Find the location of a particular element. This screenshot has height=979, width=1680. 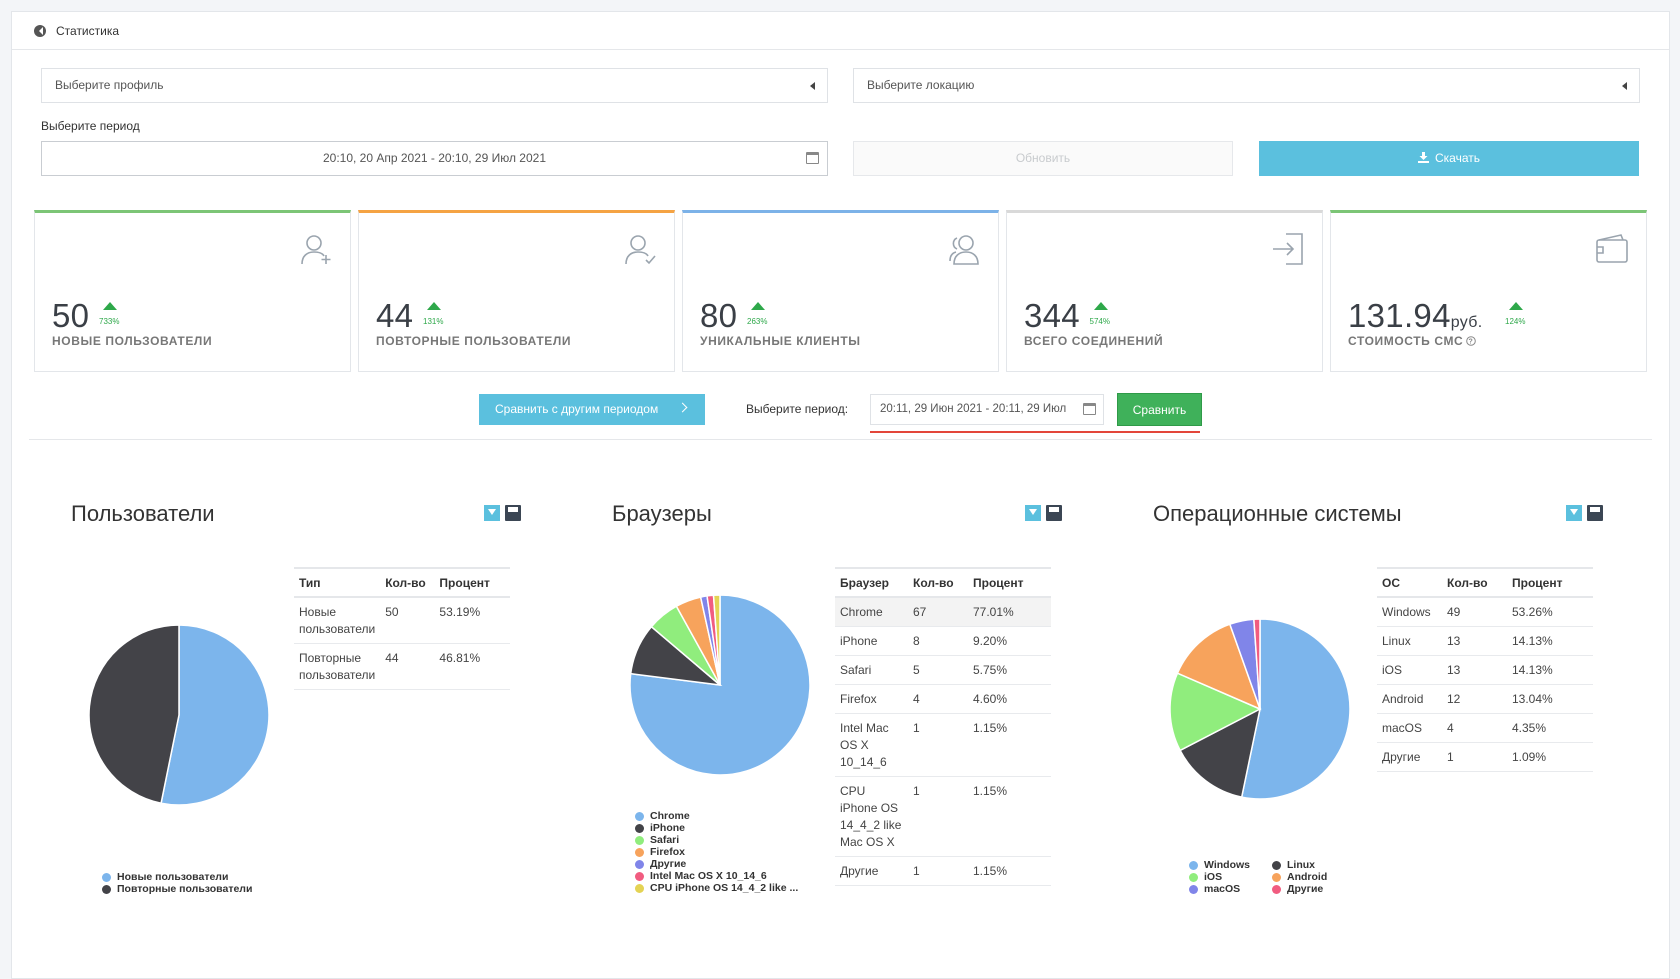

wallet-icon is located at coordinates (1612, 248).